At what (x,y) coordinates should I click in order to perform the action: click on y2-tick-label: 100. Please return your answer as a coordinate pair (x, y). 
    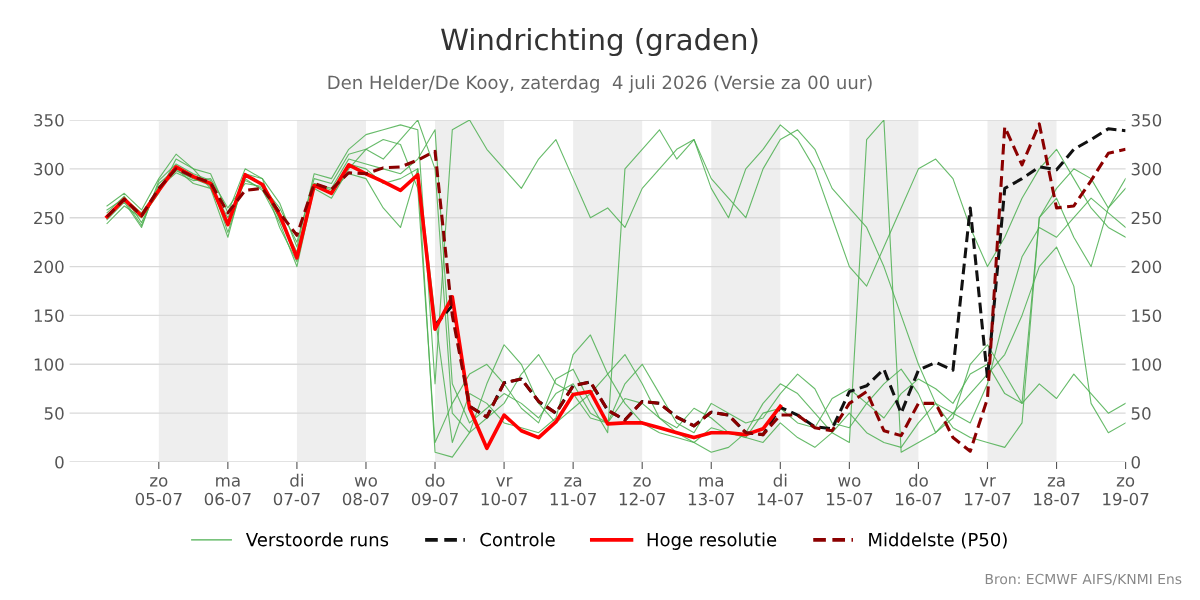
    Looking at the image, I should click on (1147, 364).